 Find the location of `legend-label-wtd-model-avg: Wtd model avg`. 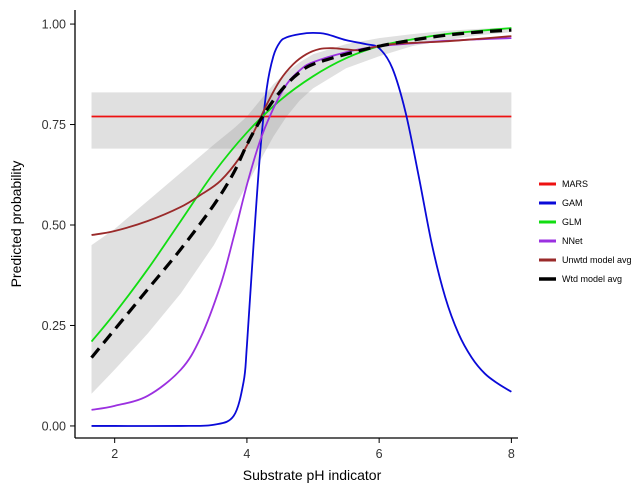

legend-label-wtd-model-avg: Wtd model avg is located at coordinates (592, 279).